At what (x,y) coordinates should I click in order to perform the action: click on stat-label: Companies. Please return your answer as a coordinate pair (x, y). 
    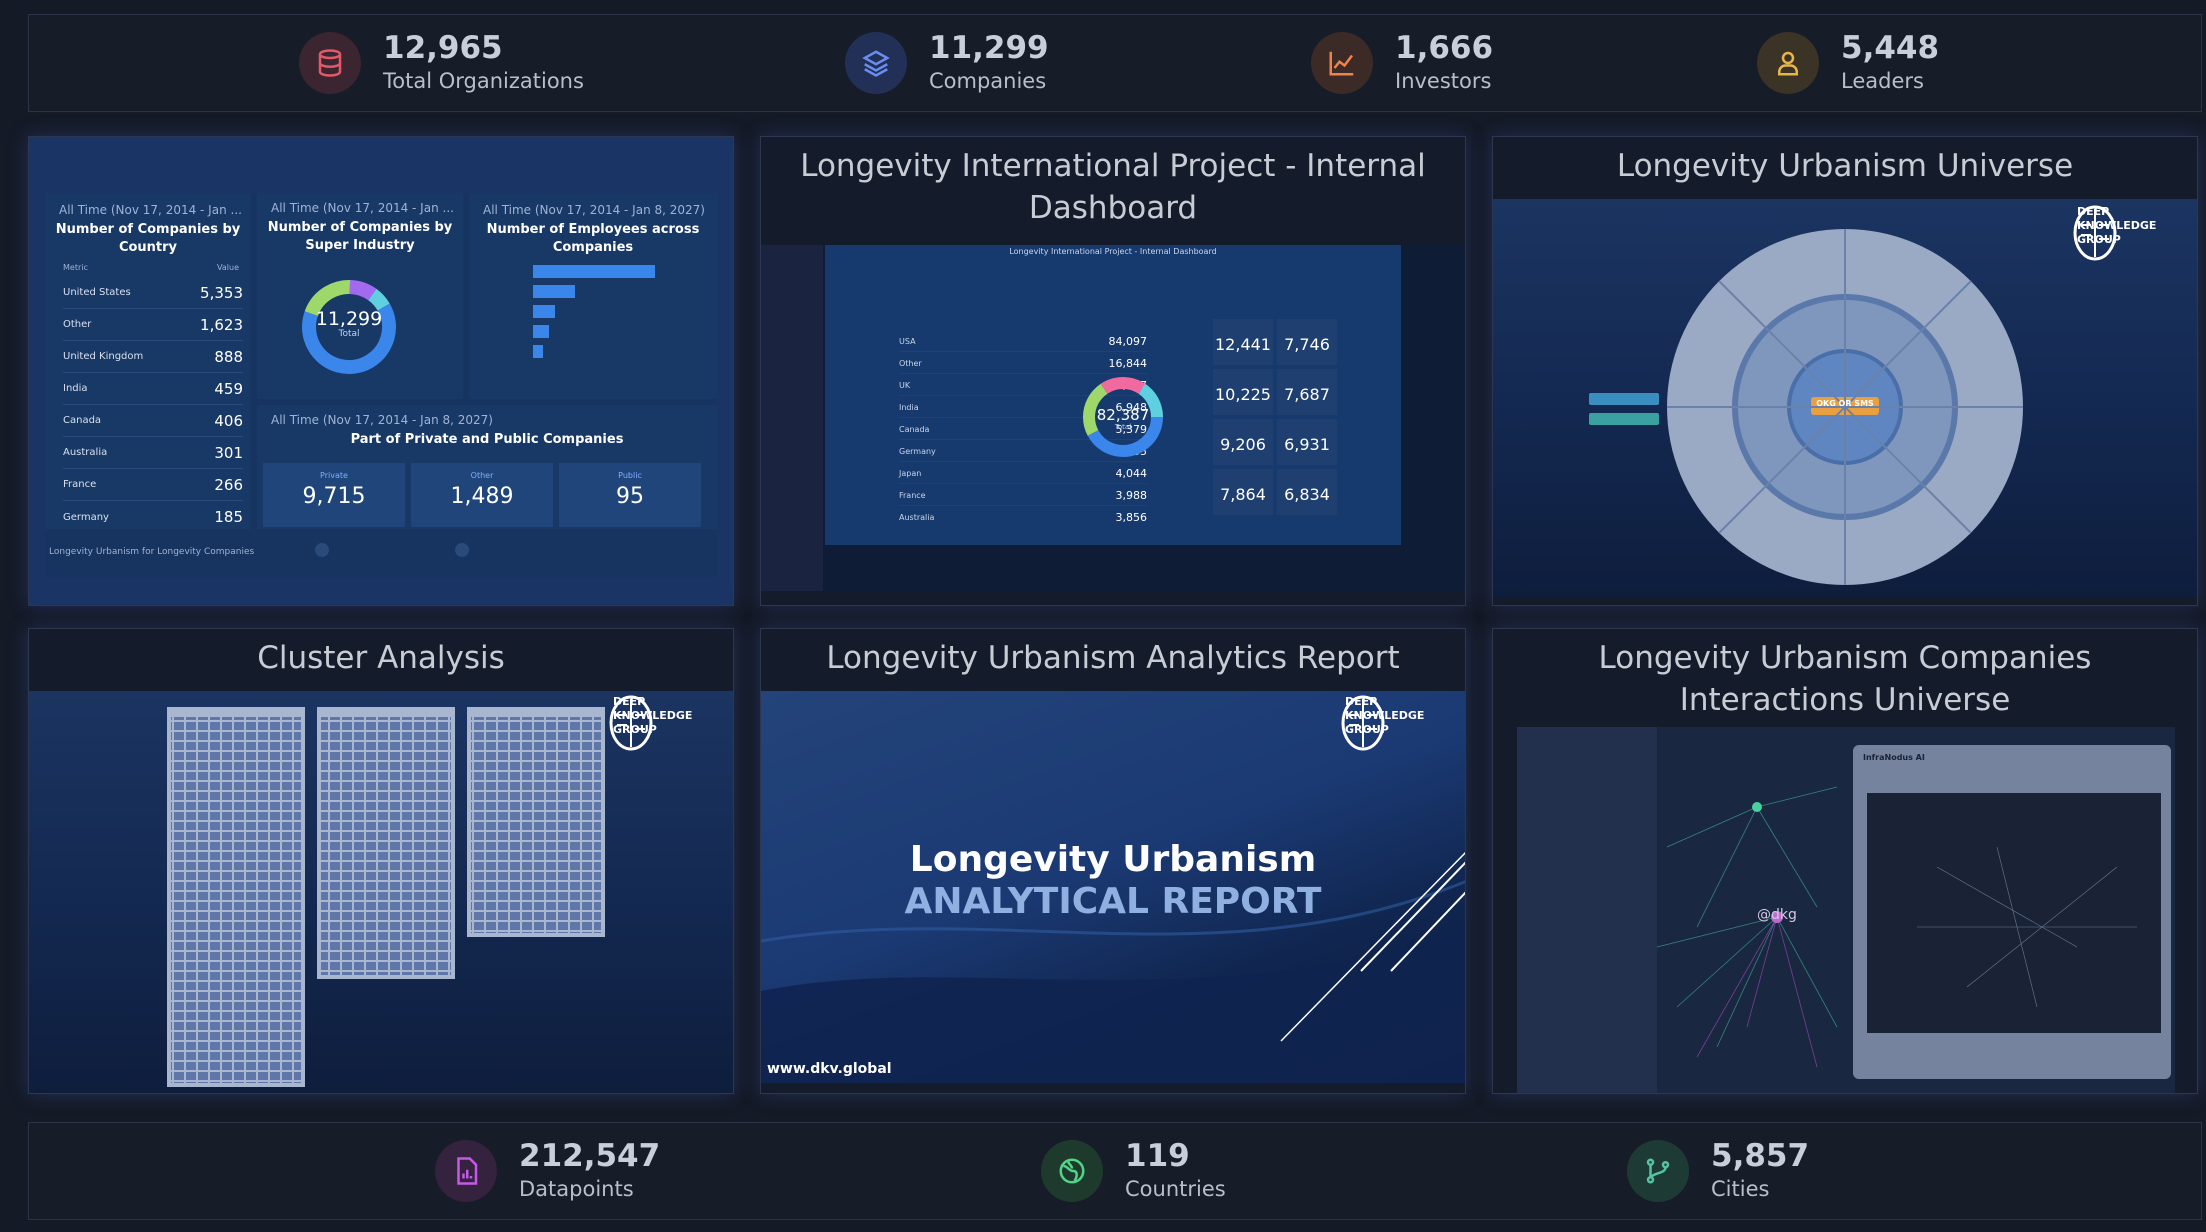
    Looking at the image, I should click on (988, 81).